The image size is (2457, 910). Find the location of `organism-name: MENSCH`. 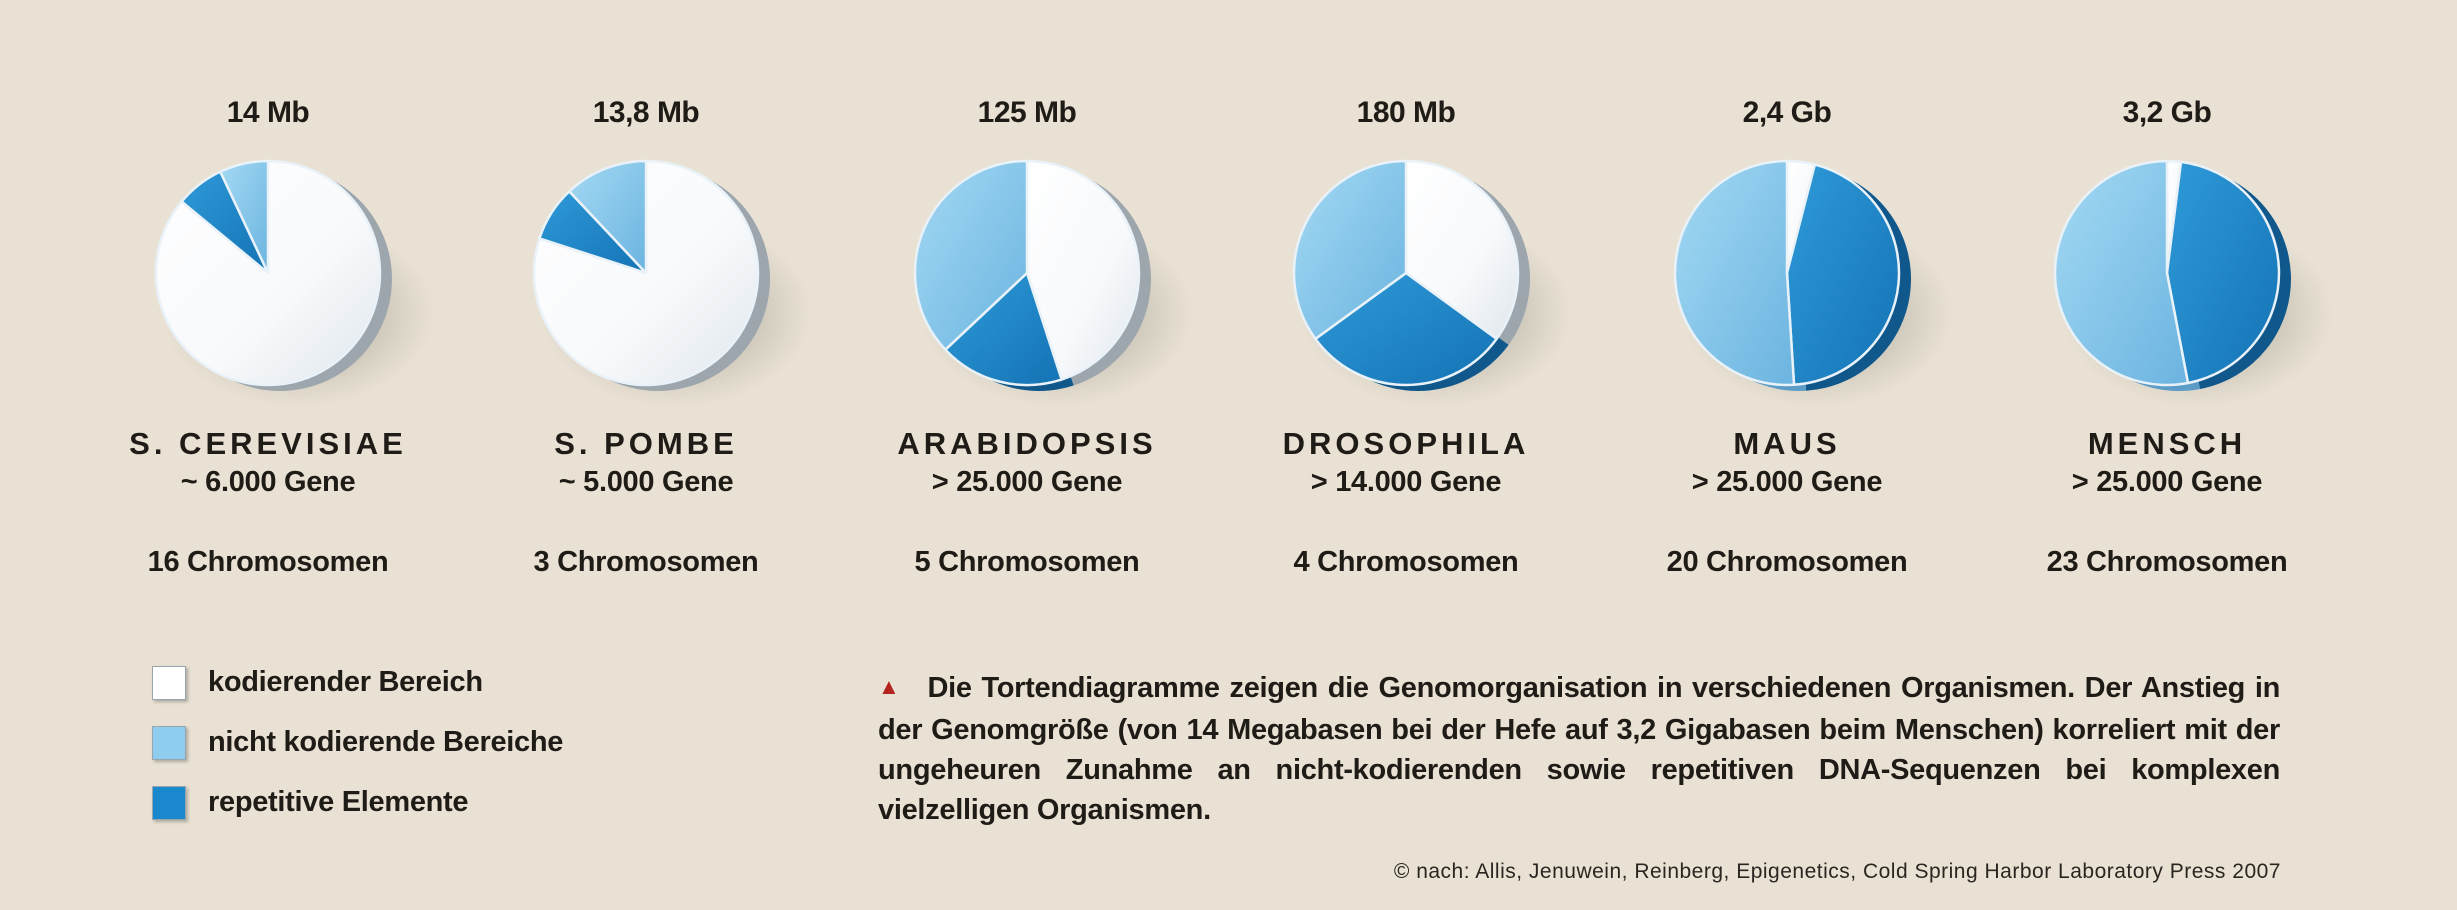

organism-name: MENSCH is located at coordinates (2167, 443).